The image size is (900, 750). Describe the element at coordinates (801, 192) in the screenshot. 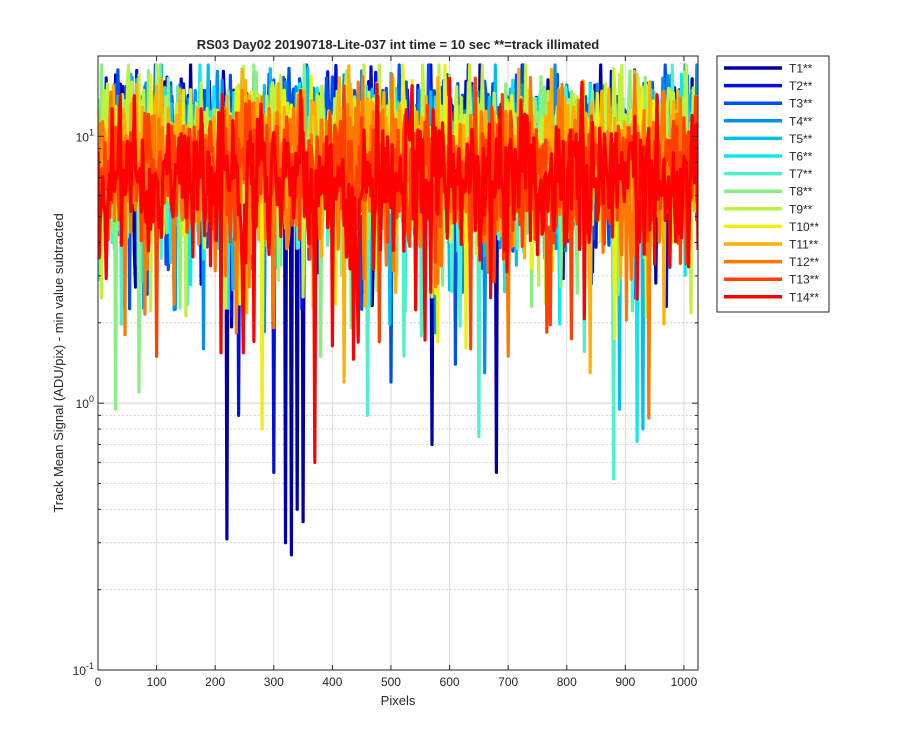

I see `legend-label: T8**` at that location.